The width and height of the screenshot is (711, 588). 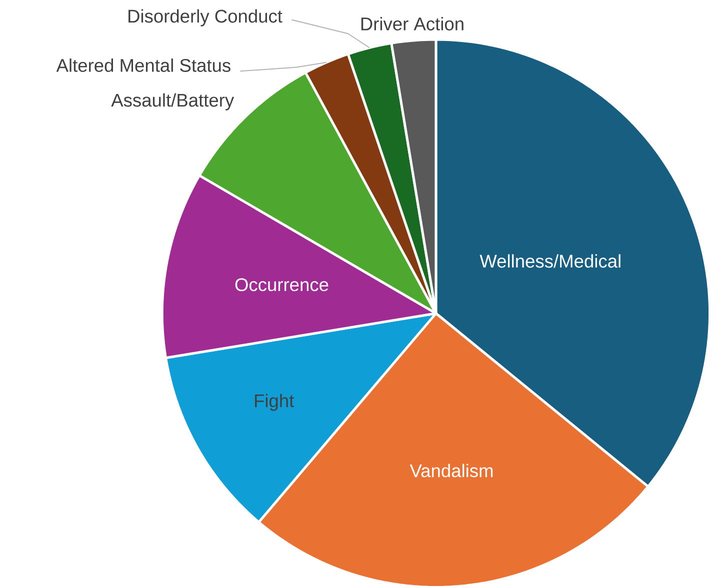 I want to click on slice-label: Altered Mental Status, so click(x=143, y=65).